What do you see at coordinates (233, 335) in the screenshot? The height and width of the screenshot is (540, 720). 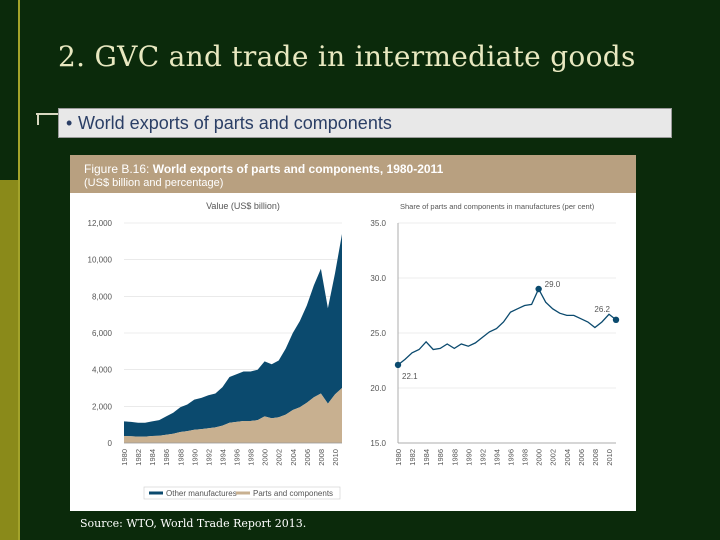 I see `area-other-manufactures` at bounding box center [233, 335].